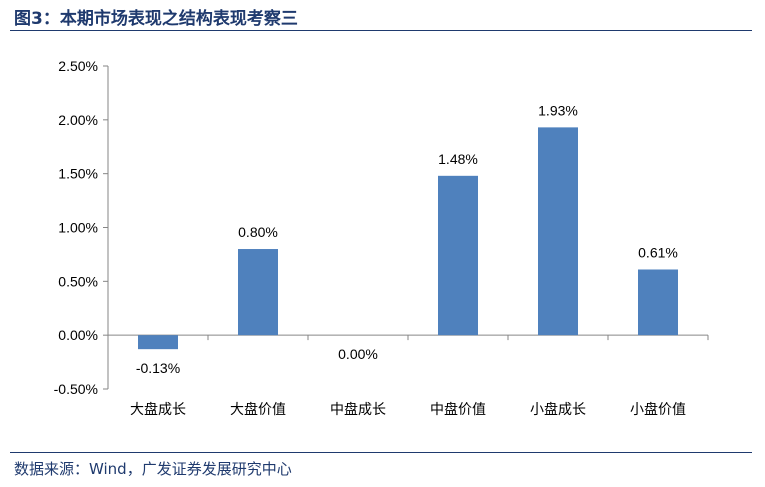  Describe the element at coordinates (658, 252) in the screenshot. I see `data-label: 0.61%` at that location.